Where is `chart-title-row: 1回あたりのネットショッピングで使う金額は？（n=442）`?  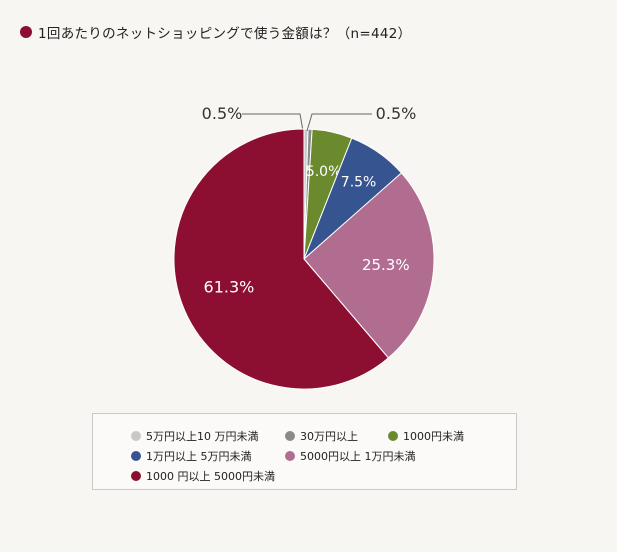
chart-title-row: 1回あたりのネットショッピングで使う金額は？（n=442） is located at coordinates (215, 32).